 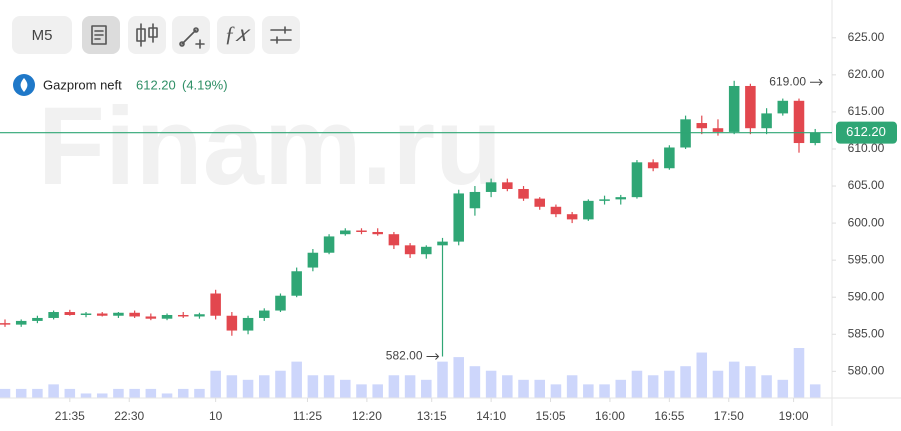 I want to click on settings-button, so click(x=281, y=35).